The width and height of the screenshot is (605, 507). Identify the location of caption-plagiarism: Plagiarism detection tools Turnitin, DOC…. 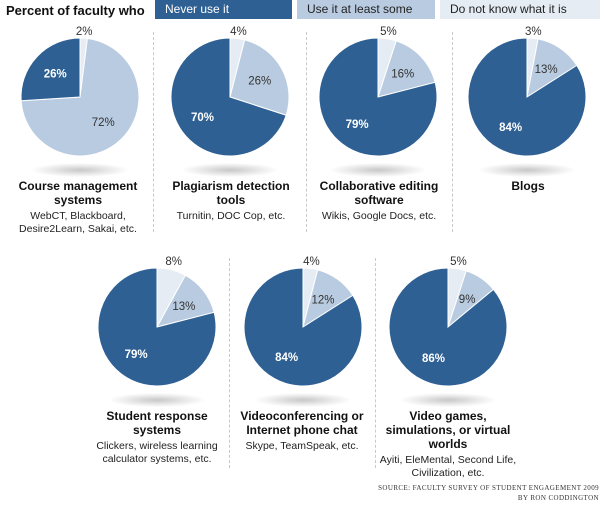
(231, 201).